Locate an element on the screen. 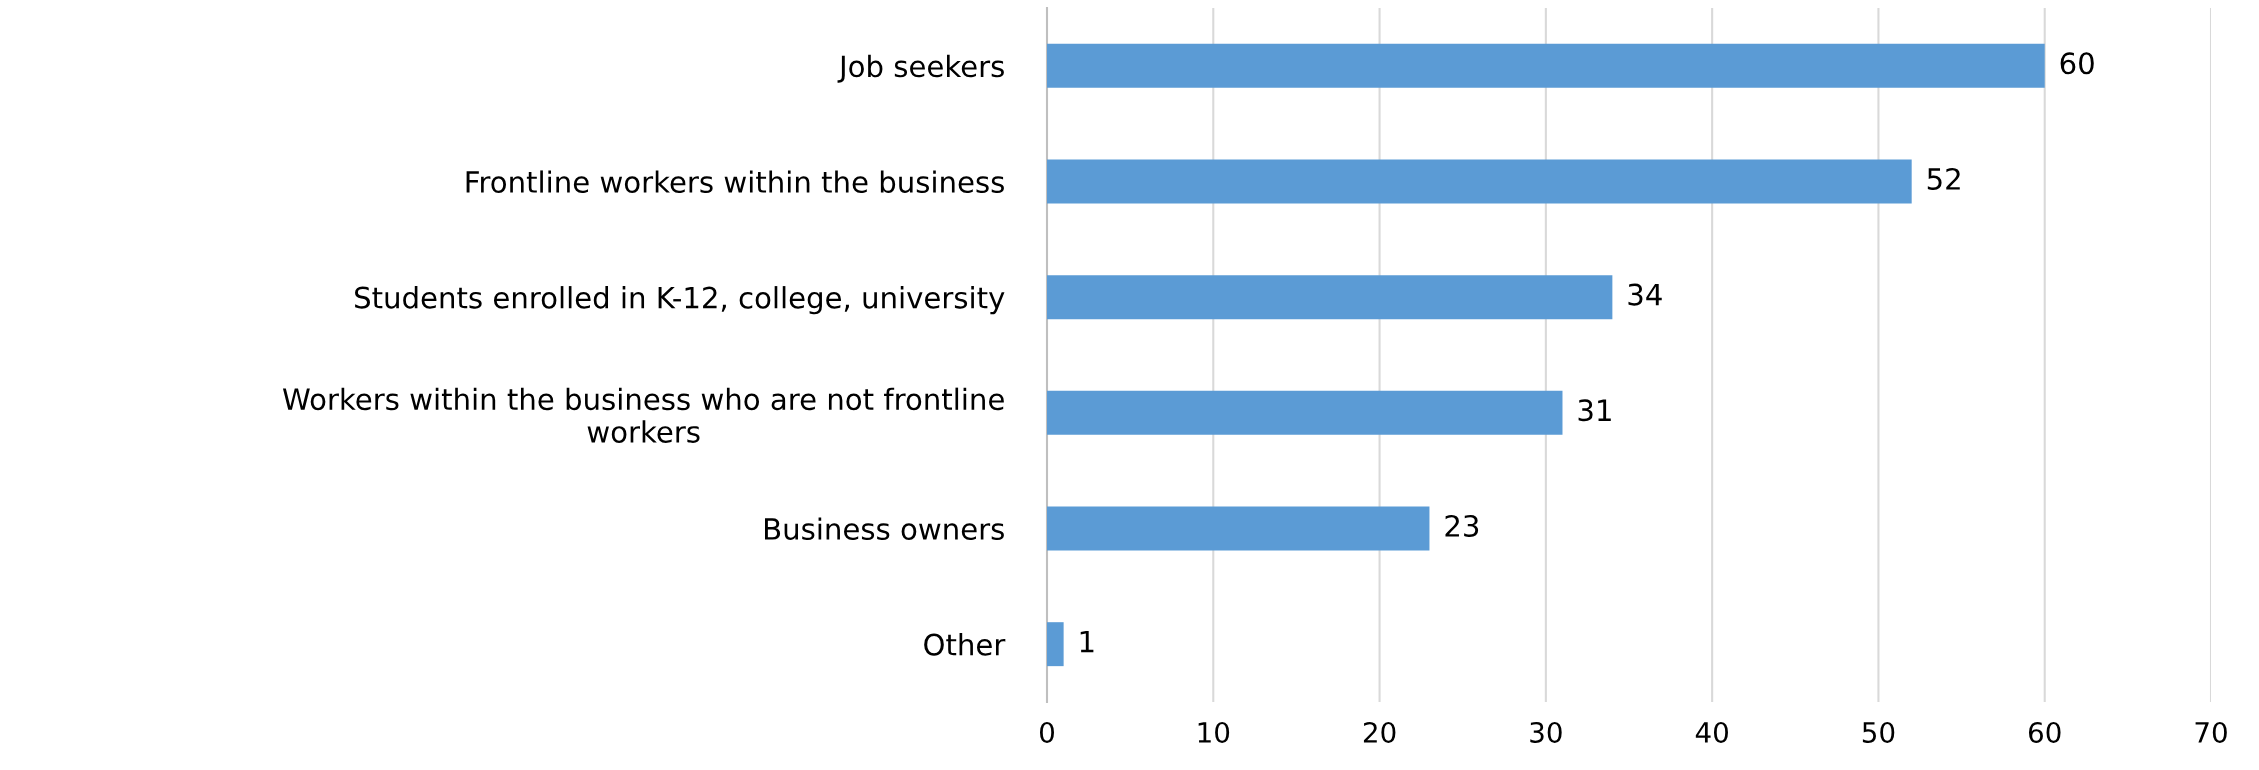  y-tick-label: Business owners is located at coordinates (884, 528).